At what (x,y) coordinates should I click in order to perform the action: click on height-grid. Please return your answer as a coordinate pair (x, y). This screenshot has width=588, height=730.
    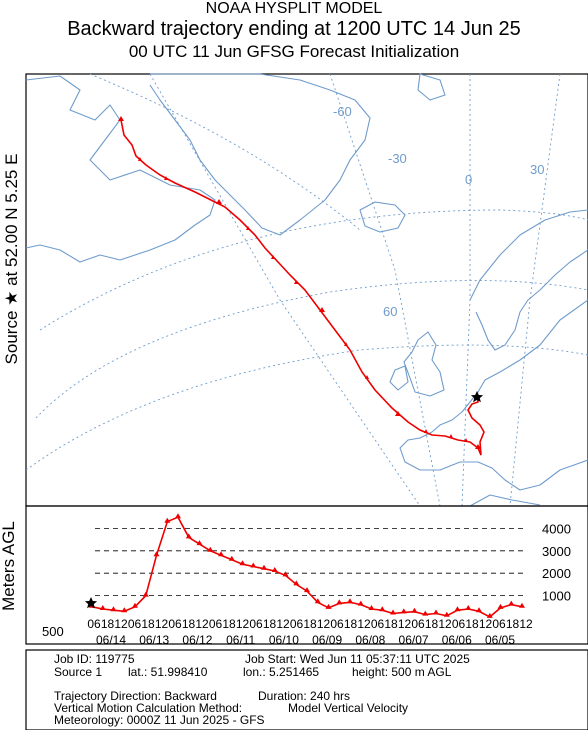
    Looking at the image, I should click on (310, 562).